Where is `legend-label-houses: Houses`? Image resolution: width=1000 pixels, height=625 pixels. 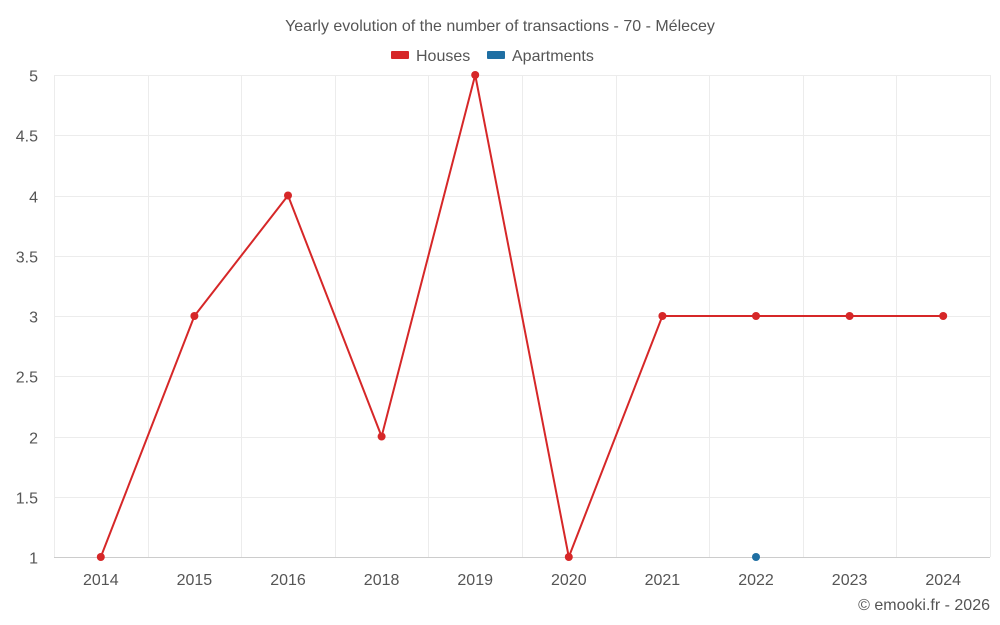 legend-label-houses: Houses is located at coordinates (443, 56).